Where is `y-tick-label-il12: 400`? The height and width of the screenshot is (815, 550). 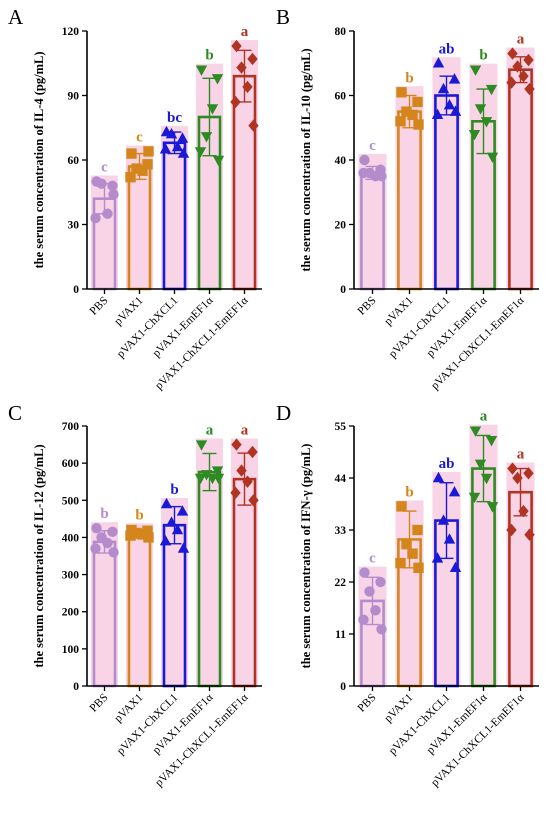 y-tick-label-il12: 400 is located at coordinates (71, 538).